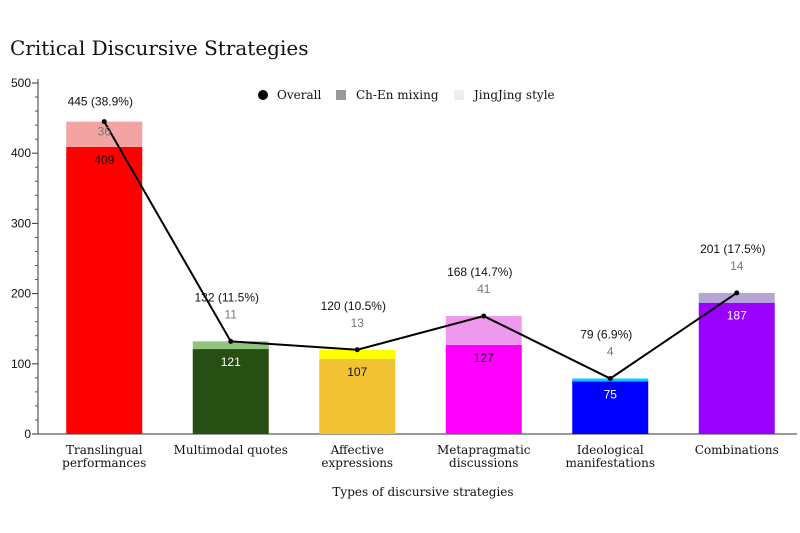  Describe the element at coordinates (100, 102) in the screenshot. I see `data-label-overall: 445 (38.9%)` at that location.